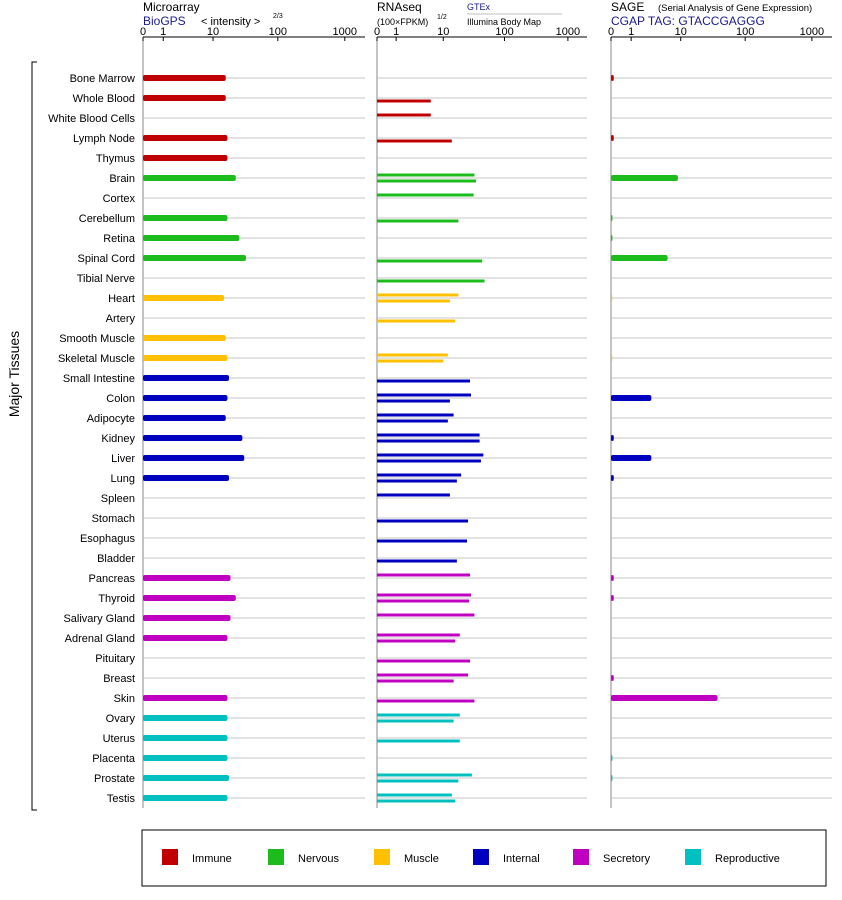 Image resolution: width=842 pixels, height=900 pixels. Describe the element at coordinates (124, 699) in the screenshot. I see `tissue-label: Skin` at that location.